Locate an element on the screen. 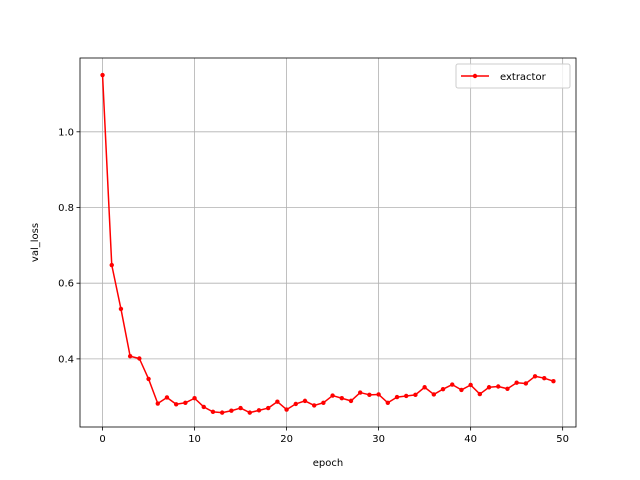 The image size is (640, 480). legend-marker-swatch is located at coordinates (475, 76).